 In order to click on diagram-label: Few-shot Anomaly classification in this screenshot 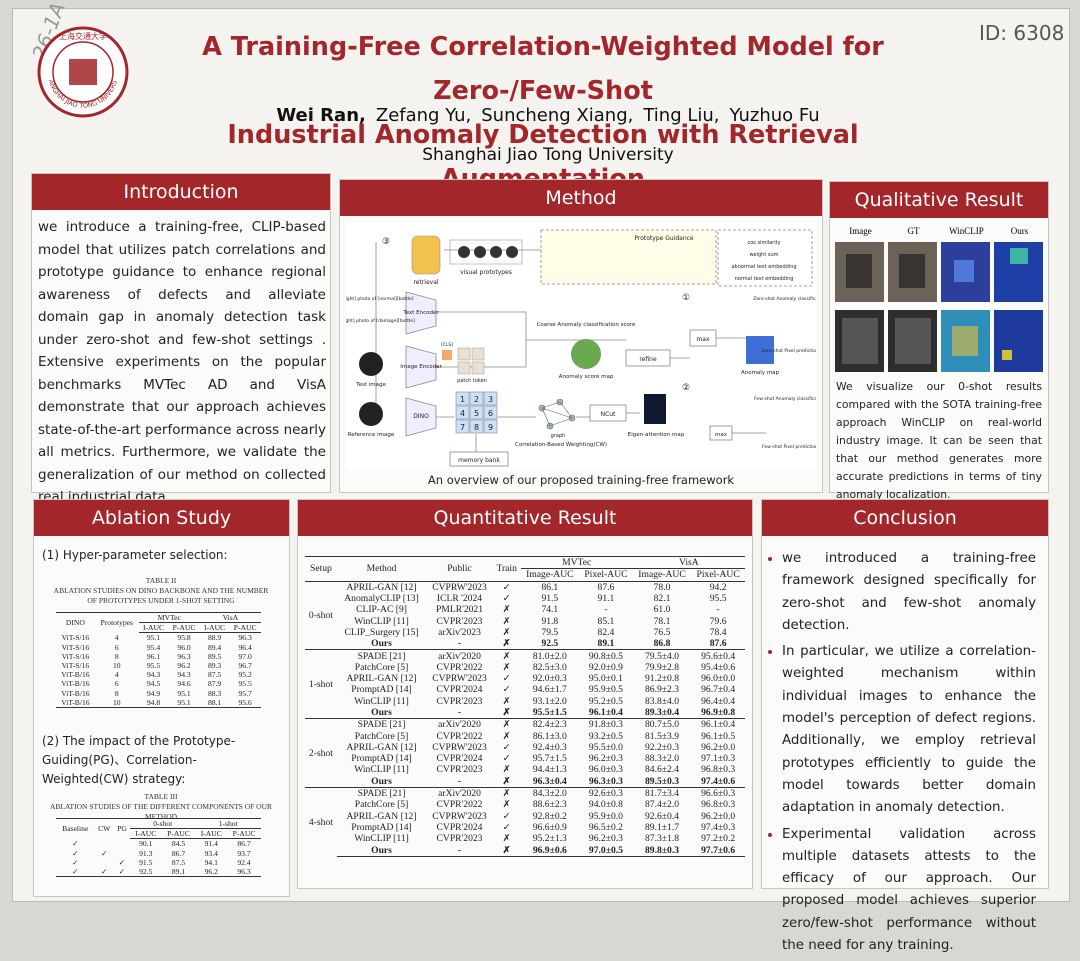, I will do `click(785, 399)`.